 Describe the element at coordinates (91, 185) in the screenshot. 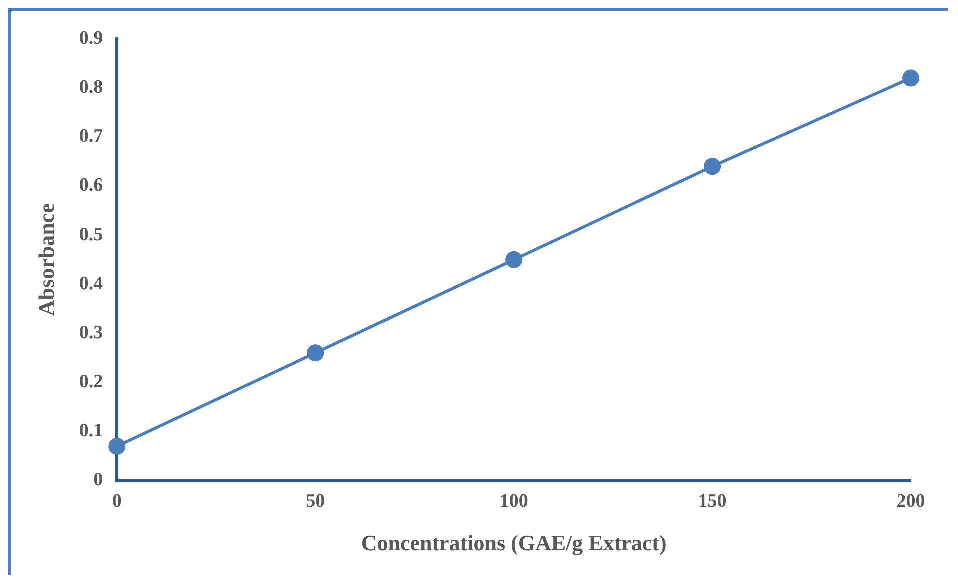

I see `y-tick-label: 0.6` at that location.